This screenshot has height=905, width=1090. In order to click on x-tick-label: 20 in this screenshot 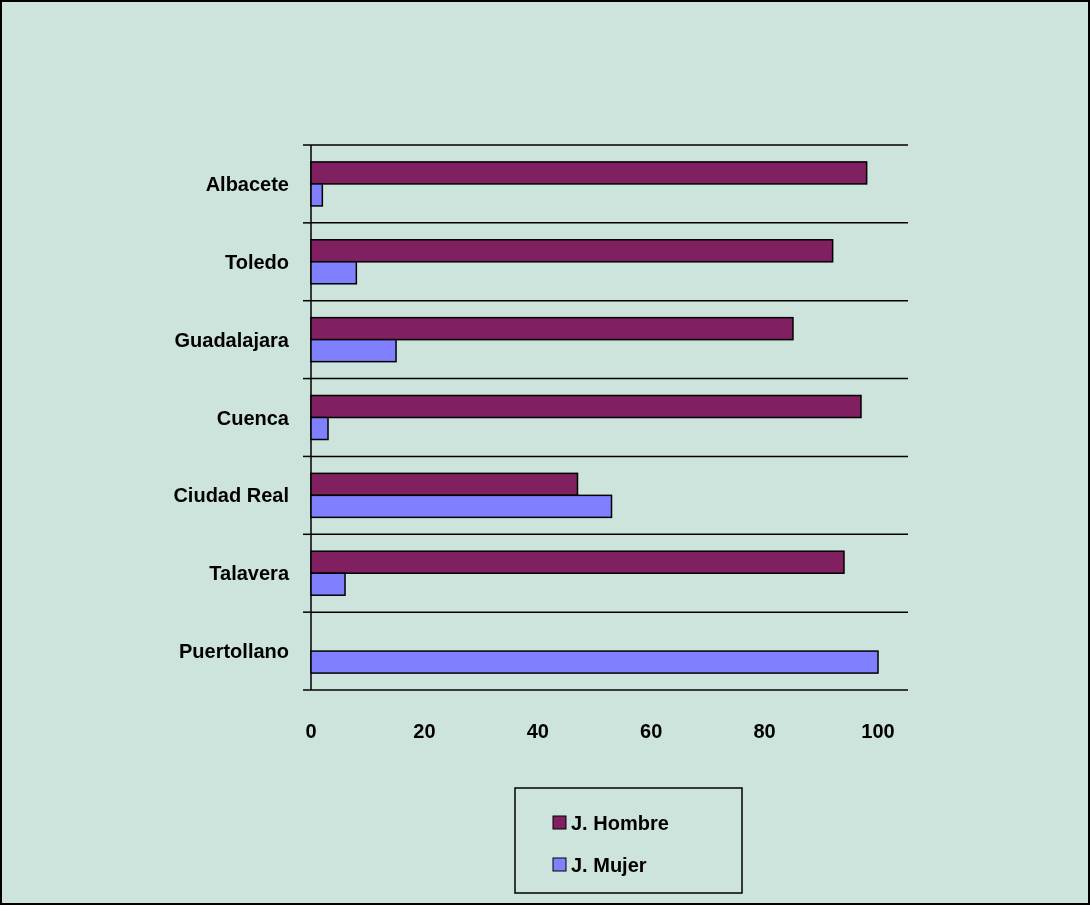, I will do `click(424, 731)`.